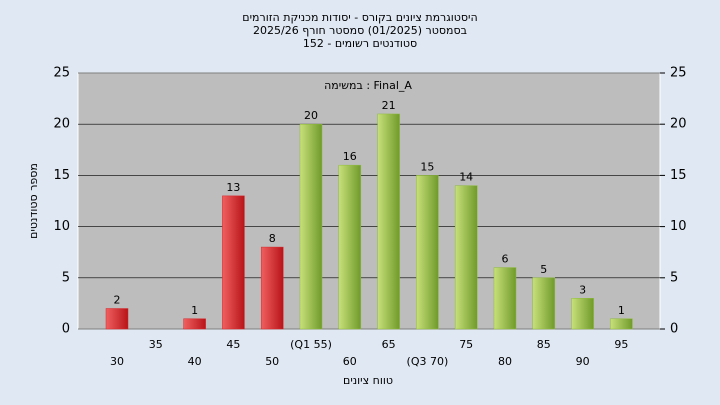 The image size is (720, 405). I want to click on annotation: במשימה : Final_A, so click(368, 85).